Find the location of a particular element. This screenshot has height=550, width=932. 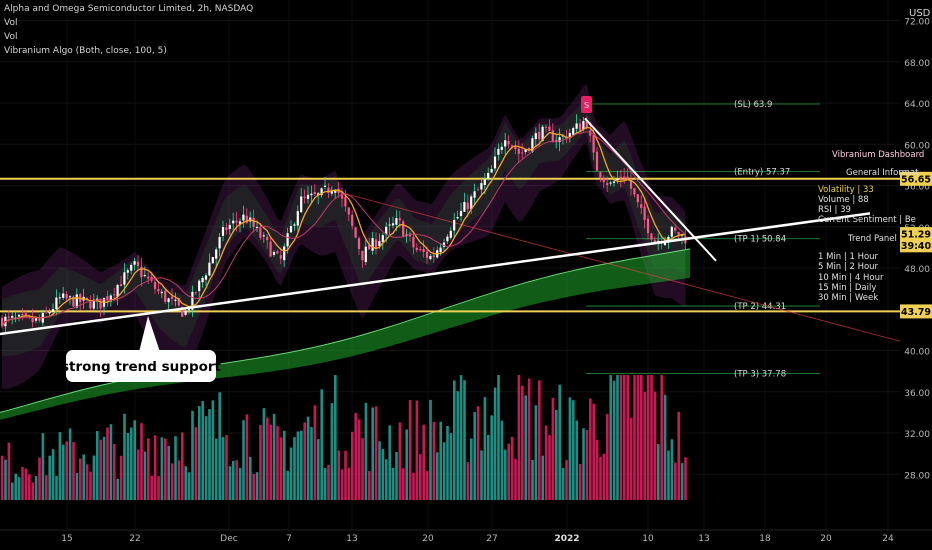

y-tick-label: 68.00 is located at coordinates (917, 64).